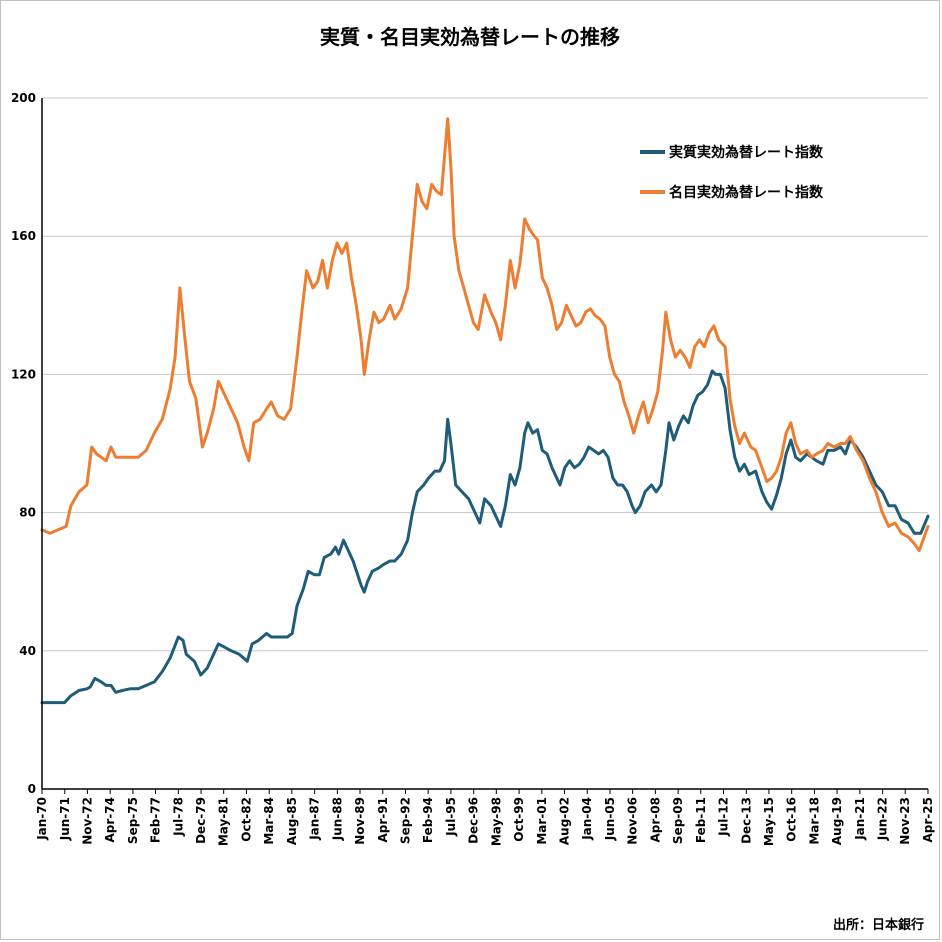 This screenshot has width=942, height=942. I want to click on x-tick-label: Nov-72, so click(87, 821).